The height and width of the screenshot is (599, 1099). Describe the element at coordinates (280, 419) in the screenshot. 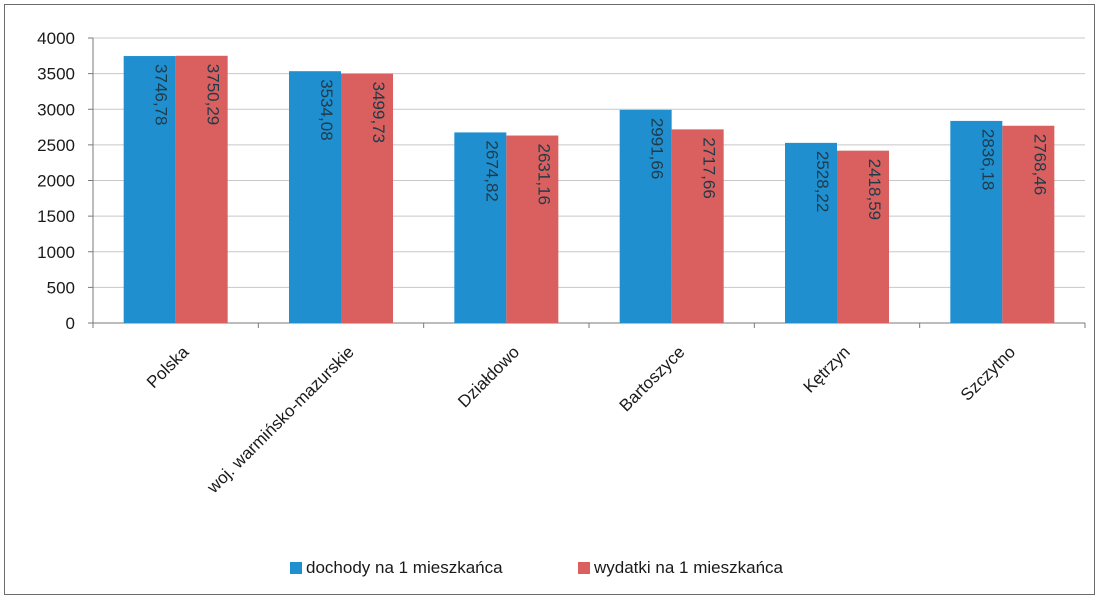

I see `category-label: woj. warmińsko-mazurskie` at that location.